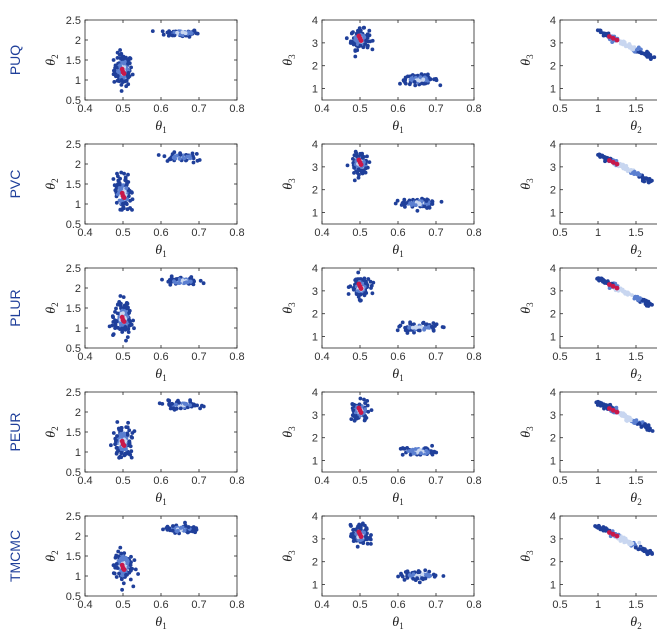  Describe the element at coordinates (160, 623) in the screenshot. I see `x-axis-label: θ1` at that location.